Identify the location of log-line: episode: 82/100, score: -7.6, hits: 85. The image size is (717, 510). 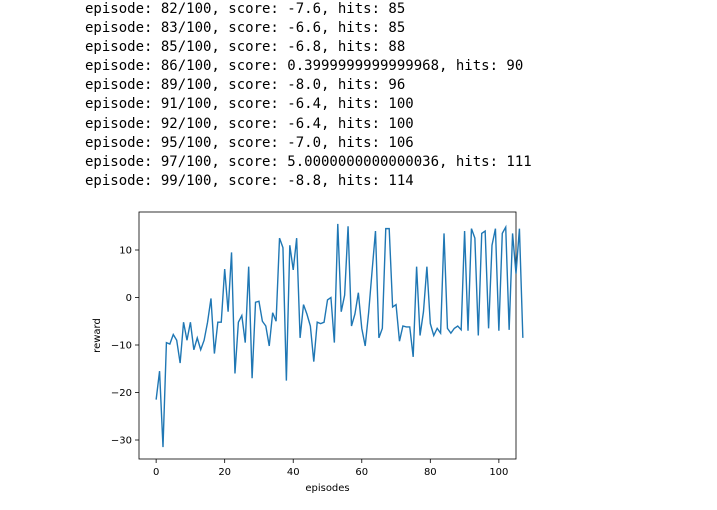
(245, 9).